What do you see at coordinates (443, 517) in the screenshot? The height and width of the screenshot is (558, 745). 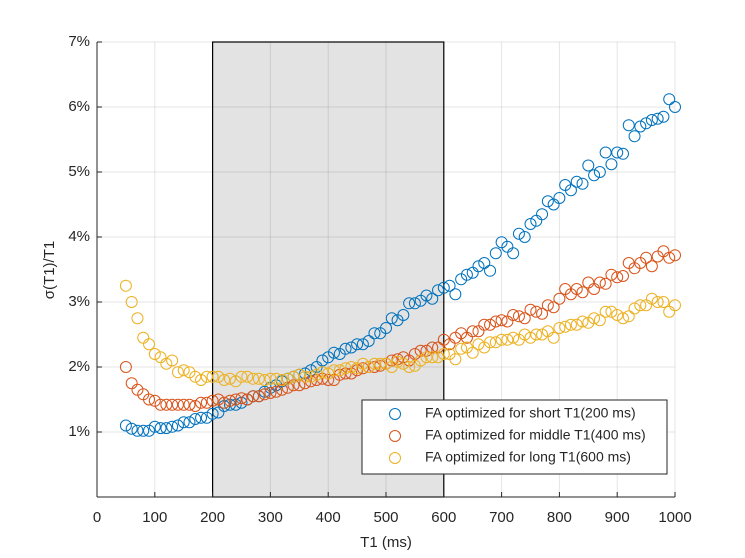 I see `x-tick-label: 600` at bounding box center [443, 517].